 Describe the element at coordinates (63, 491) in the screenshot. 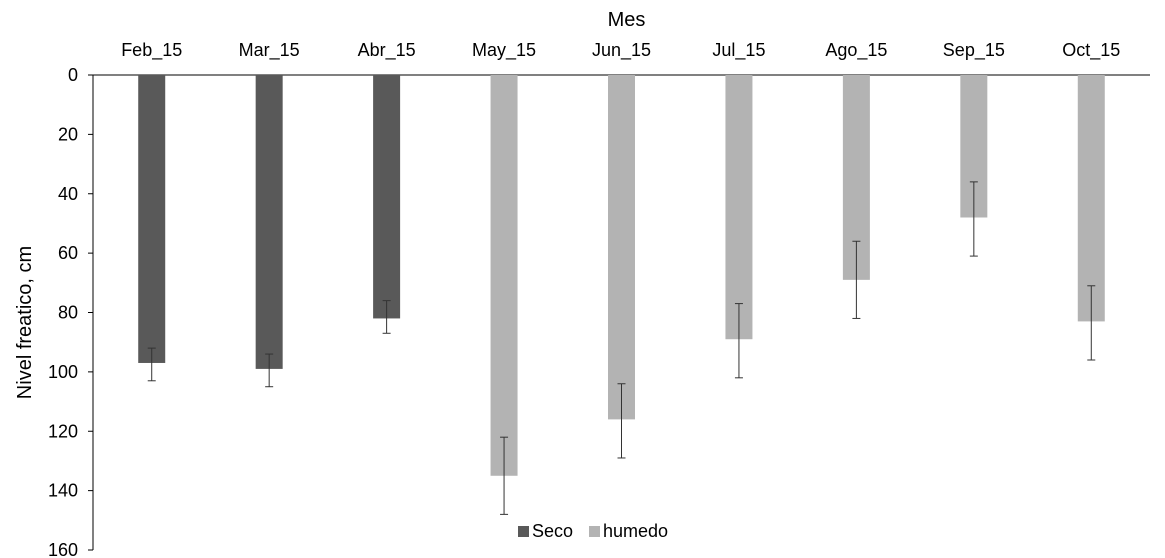

I see `y-tick-label: 140` at that location.